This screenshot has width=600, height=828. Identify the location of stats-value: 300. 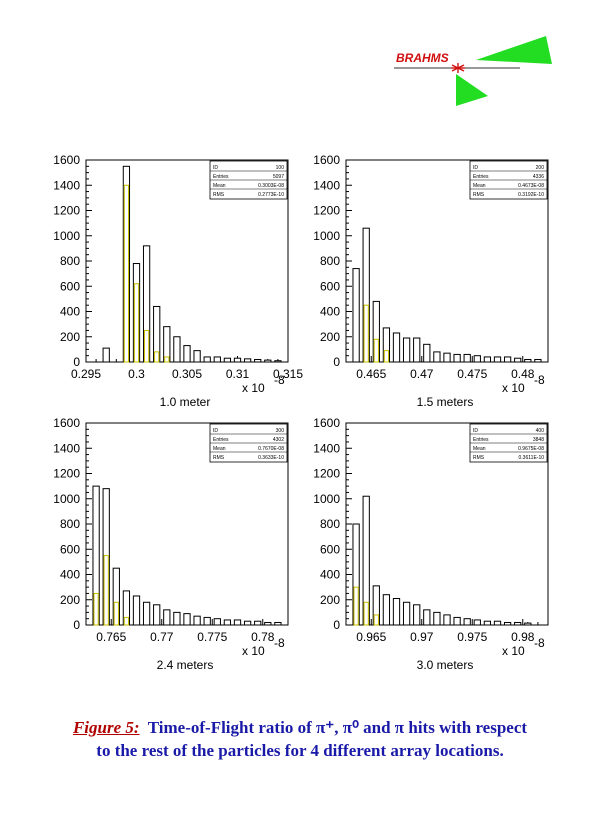
(280, 431).